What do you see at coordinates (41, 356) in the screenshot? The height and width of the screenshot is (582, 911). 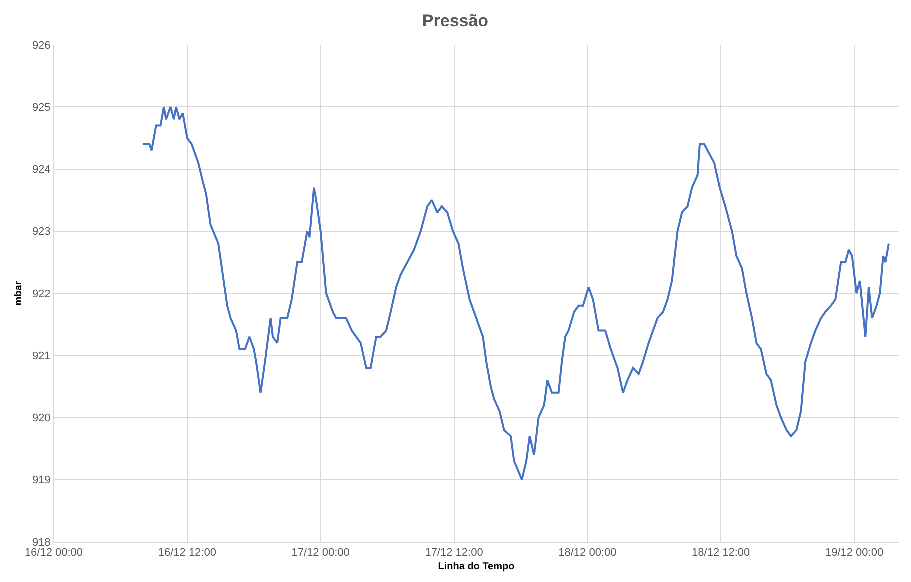 I see `y-tick-label: 921` at bounding box center [41, 356].